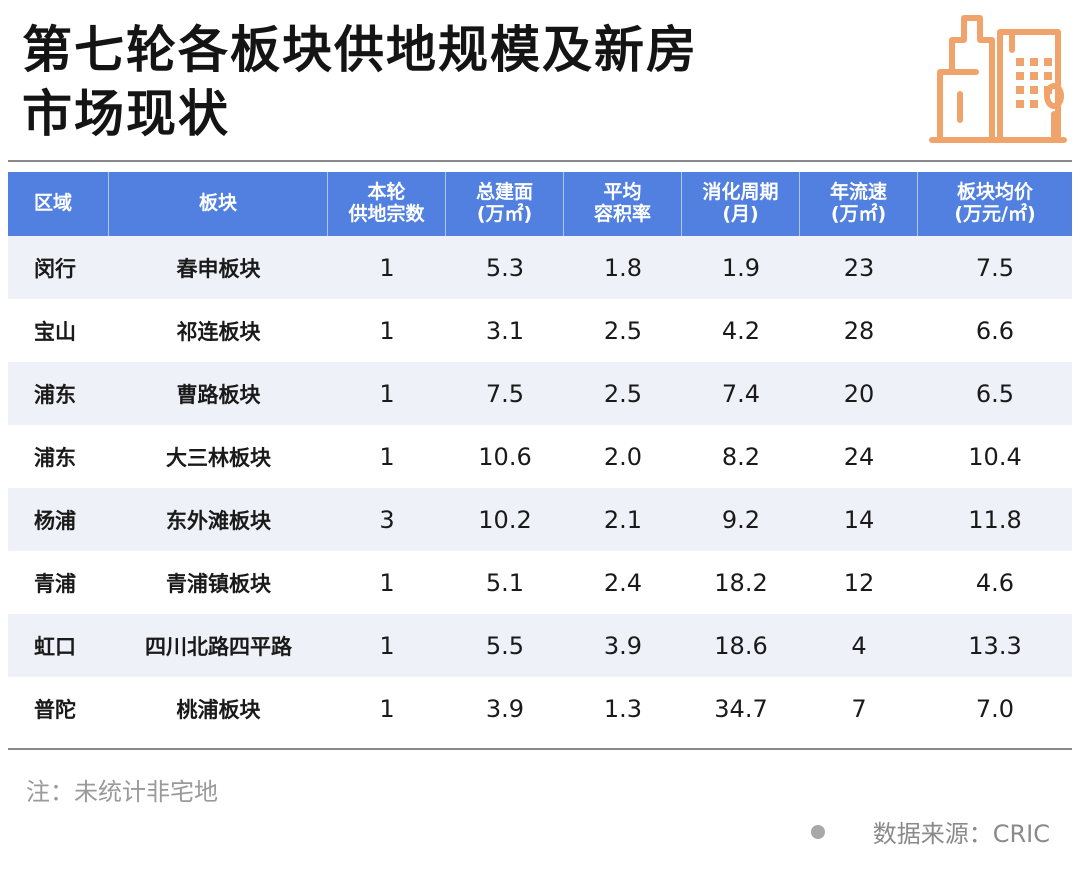  I want to click on table-cell: 1.9, so click(741, 267).